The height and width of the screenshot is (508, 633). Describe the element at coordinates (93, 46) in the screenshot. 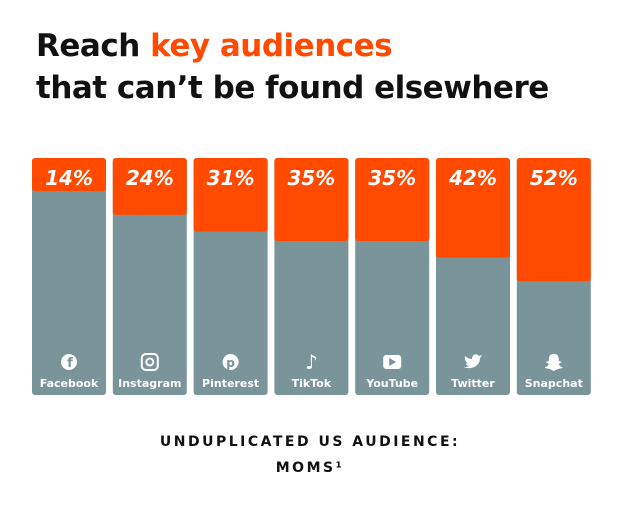

I see `title-part: Reach` at that location.